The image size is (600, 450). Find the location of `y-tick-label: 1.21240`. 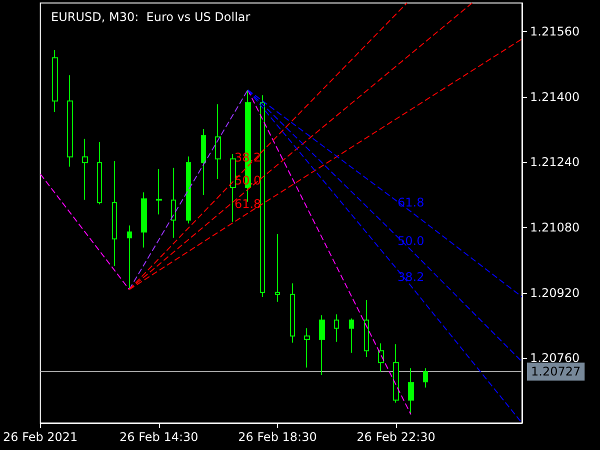

y-tick-label: 1.21240 is located at coordinates (555, 162).